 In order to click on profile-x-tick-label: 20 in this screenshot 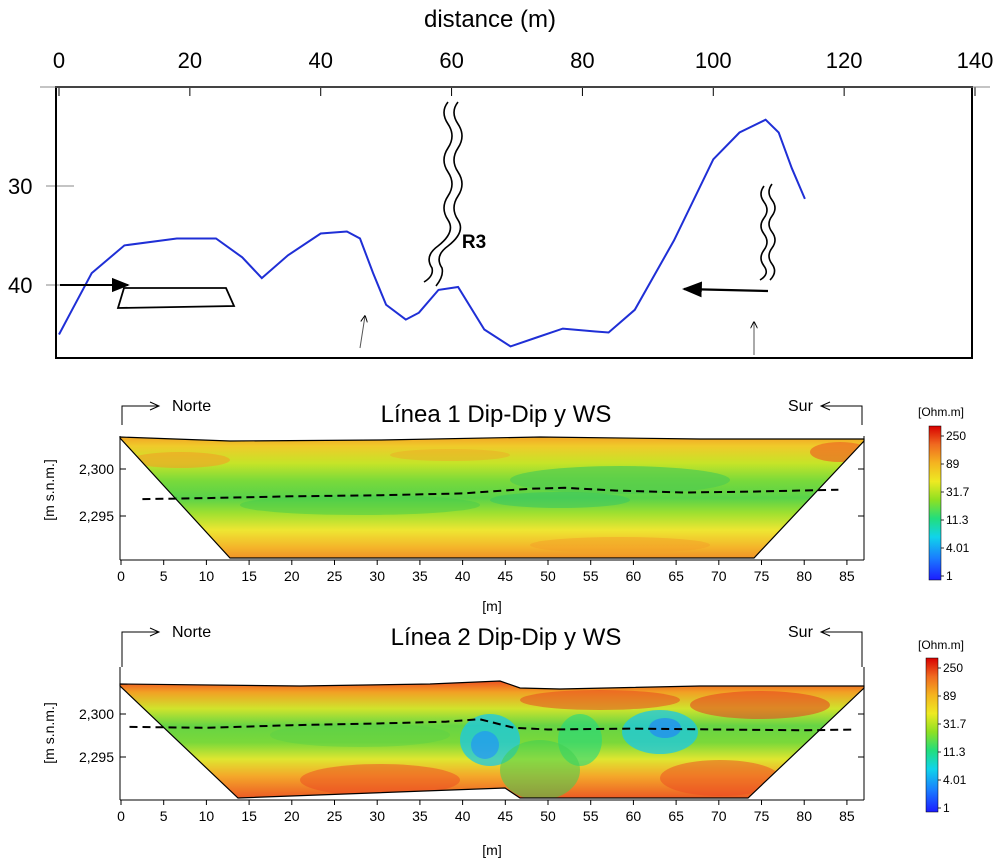, I will do `click(190, 60)`.